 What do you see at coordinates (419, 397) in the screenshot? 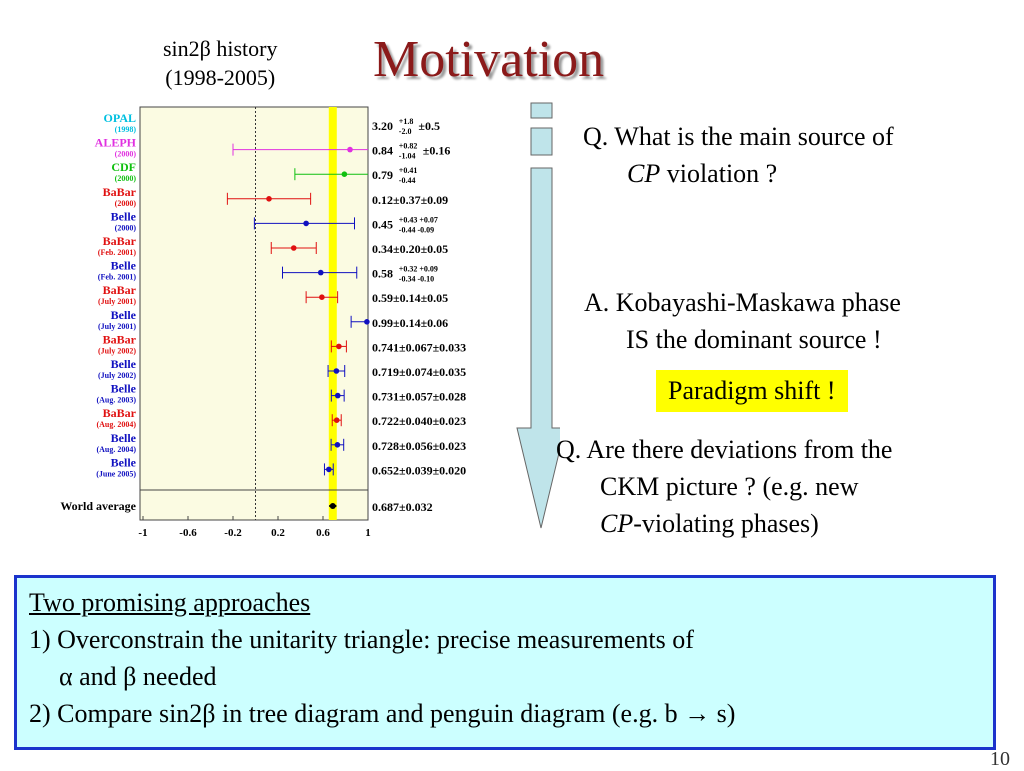
I see `result-label: 0.731±0.057±0.028` at bounding box center [419, 397].